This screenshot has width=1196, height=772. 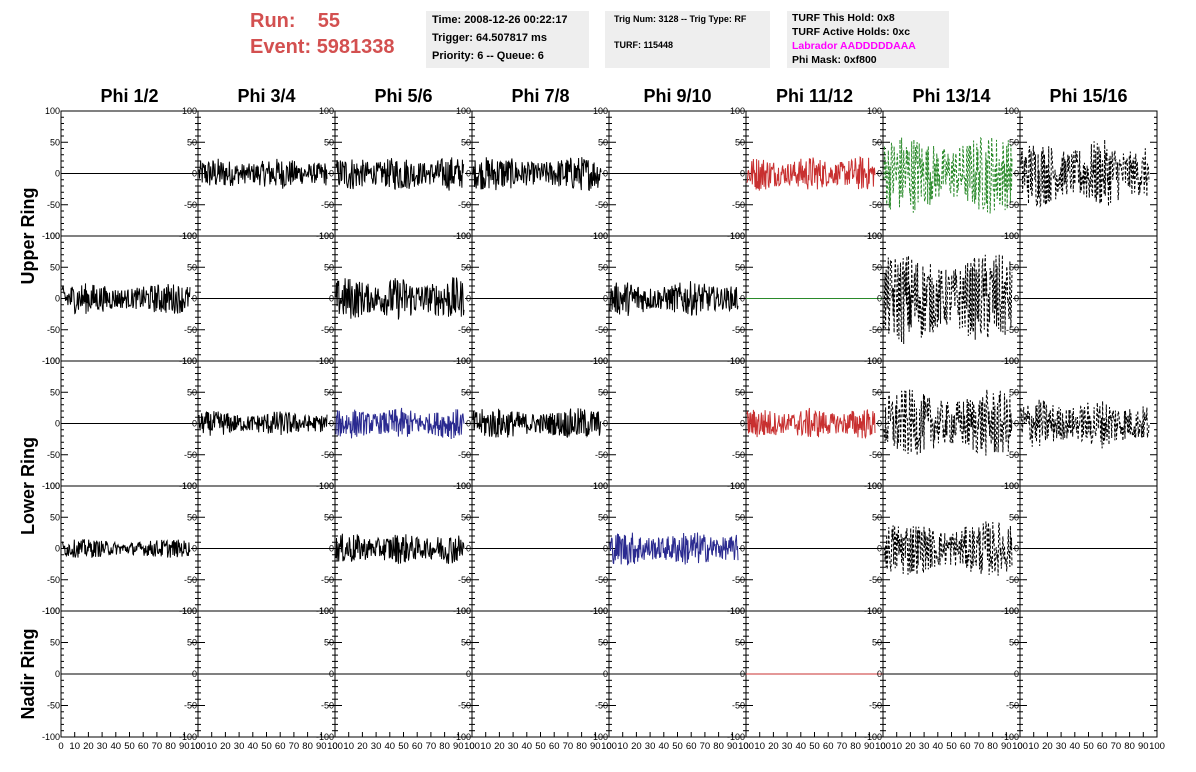 I want to click on column-header-phi-11-12: Phi 11/12, so click(x=814, y=96).